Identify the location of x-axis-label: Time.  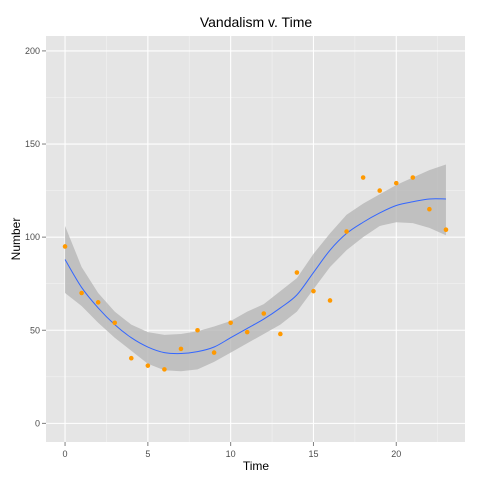
(256, 466).